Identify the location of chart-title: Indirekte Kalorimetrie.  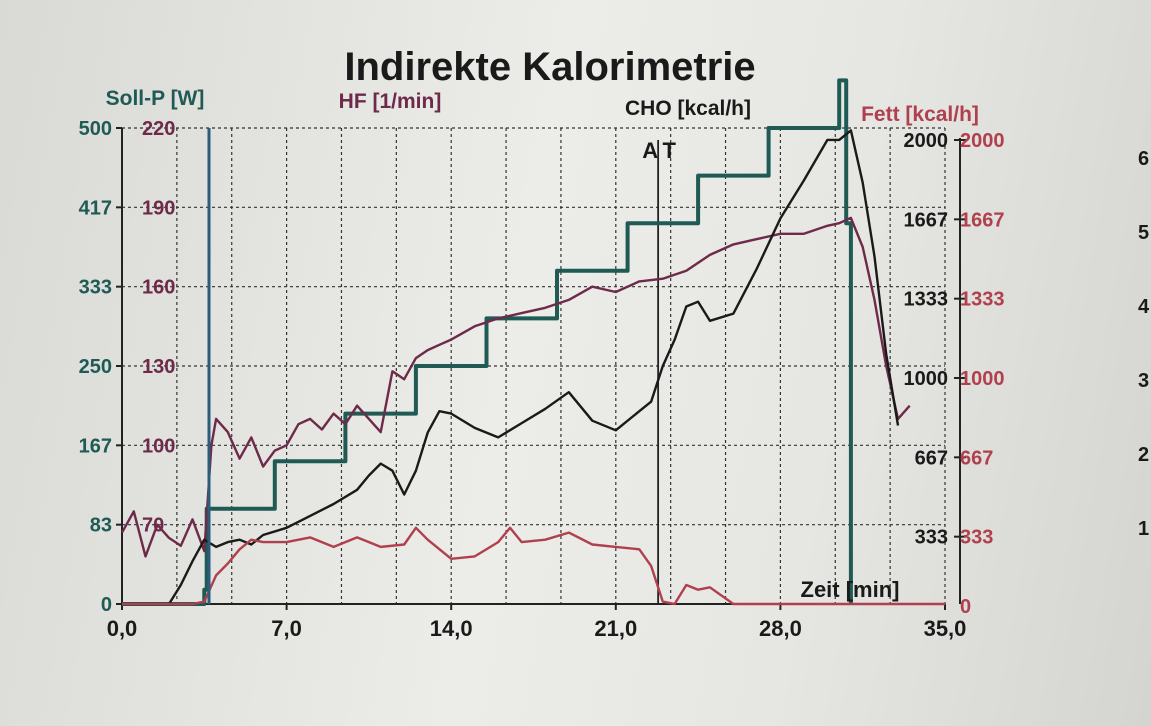
(549, 67).